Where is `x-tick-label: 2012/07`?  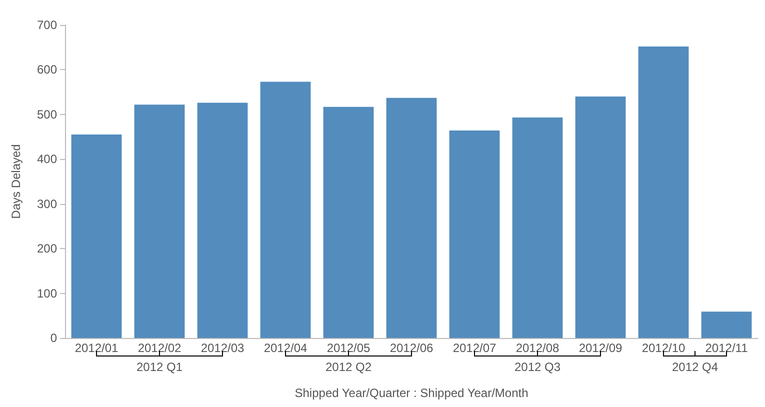
x-tick-label: 2012/07 is located at coordinates (474, 348).